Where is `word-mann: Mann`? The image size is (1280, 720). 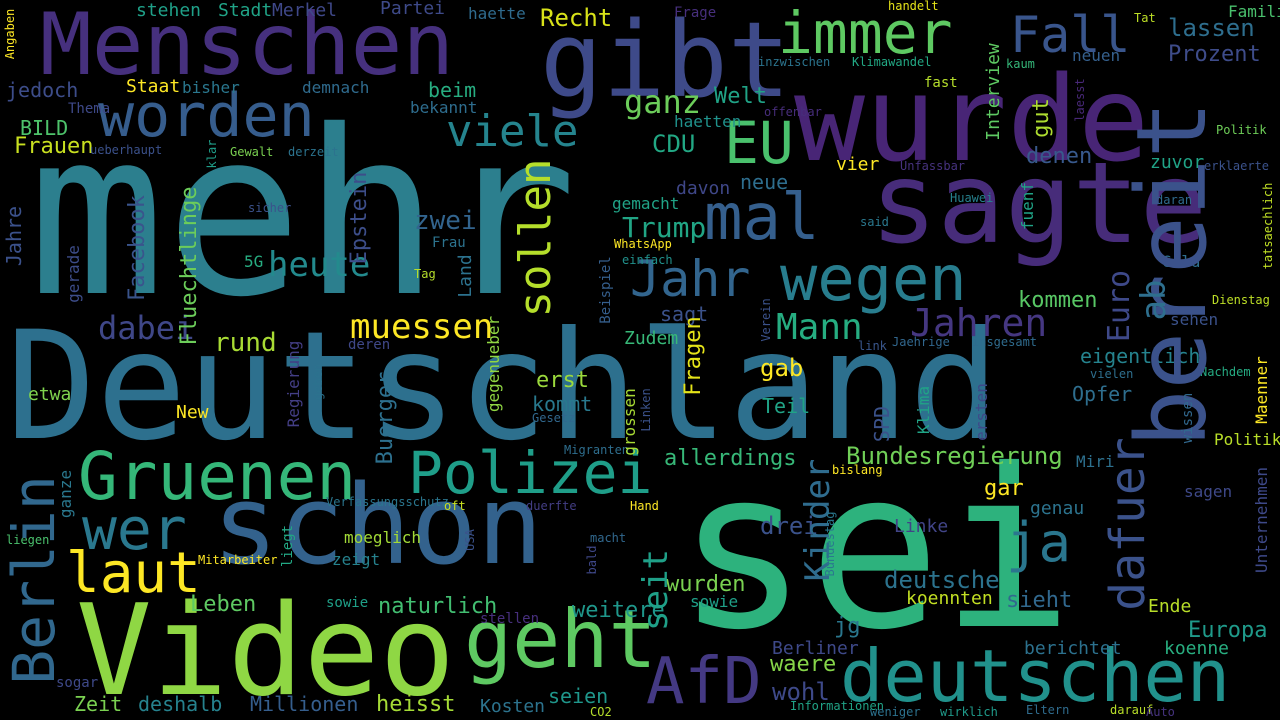
word-mann: Mann is located at coordinates (819, 327).